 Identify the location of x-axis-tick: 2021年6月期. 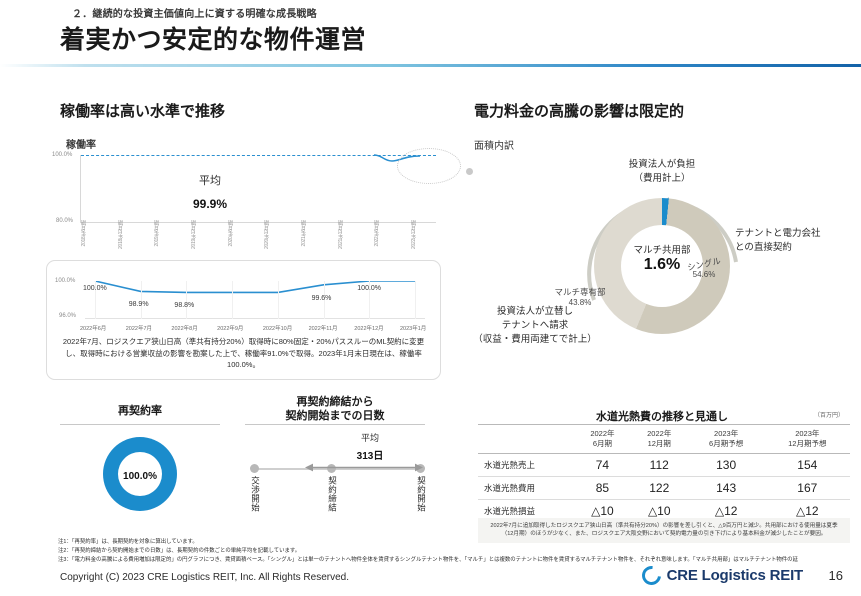
(304, 233).